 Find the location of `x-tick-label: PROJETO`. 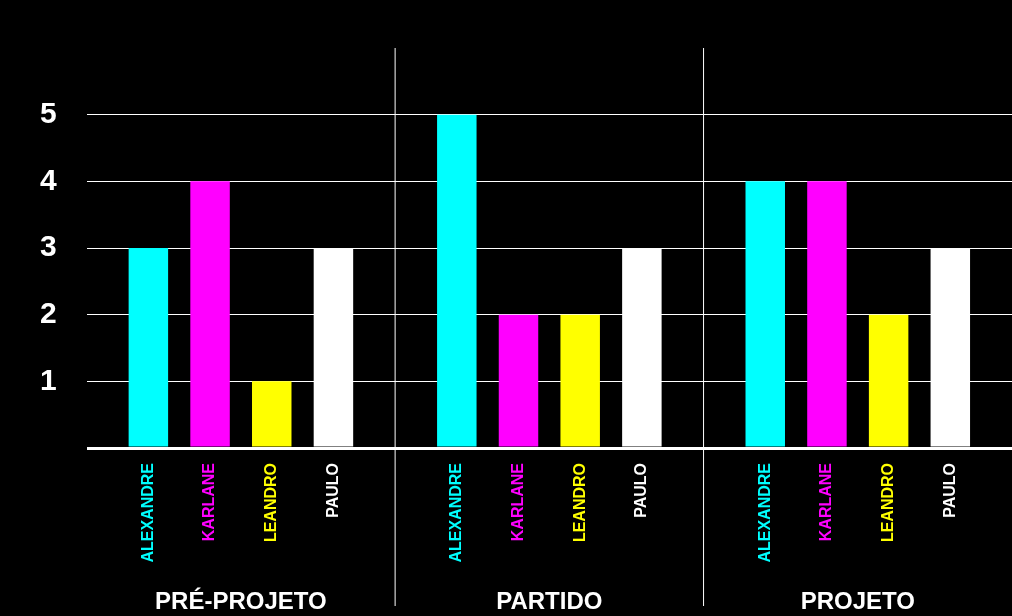

x-tick-label: PROJETO is located at coordinates (857, 600).